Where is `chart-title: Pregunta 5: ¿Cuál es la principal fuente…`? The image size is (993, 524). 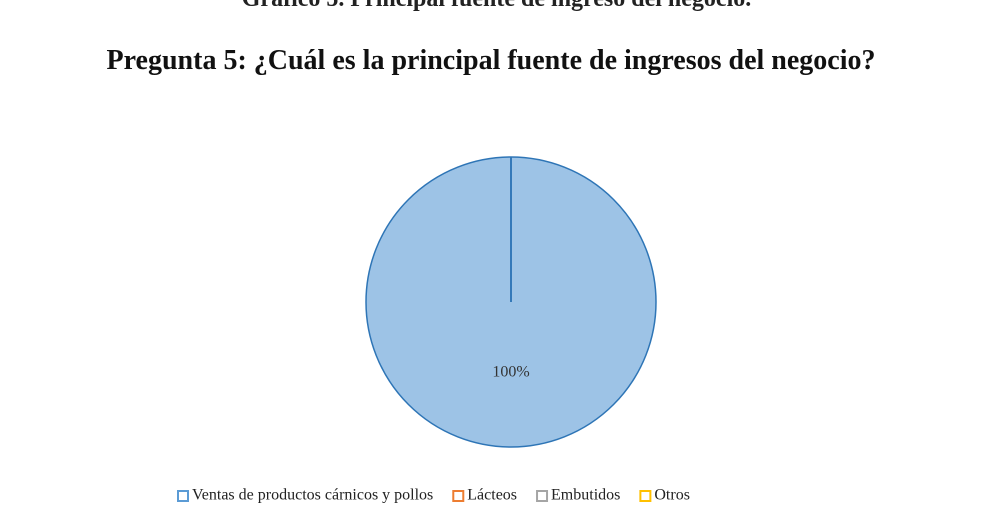 chart-title: Pregunta 5: ¿Cuál es la principal fuente… is located at coordinates (491, 60).